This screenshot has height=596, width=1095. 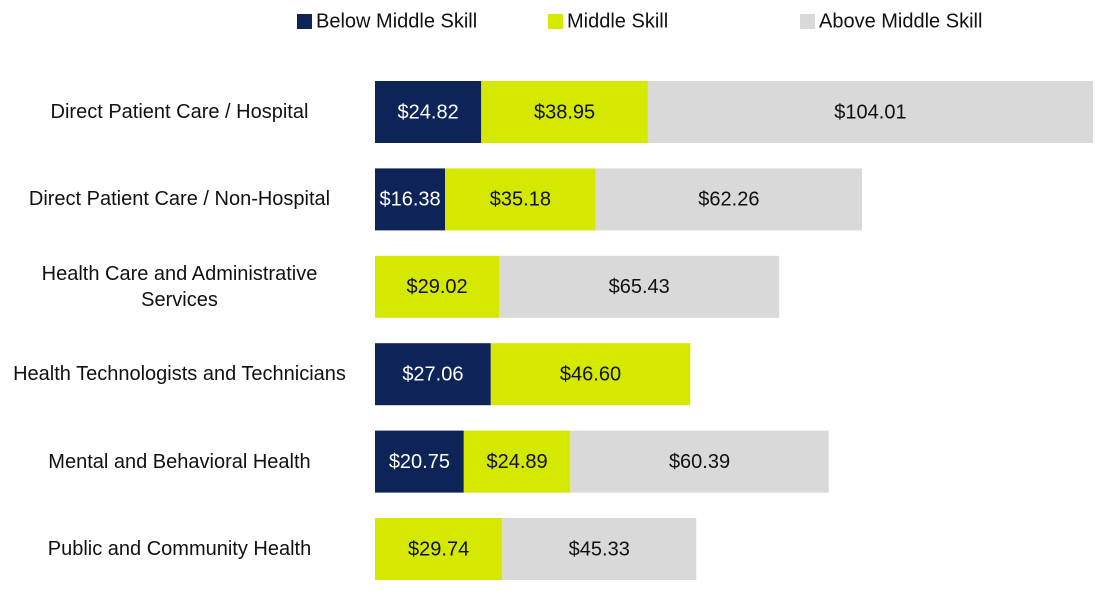 I want to click on data-label: $16.38, so click(x=409, y=200).